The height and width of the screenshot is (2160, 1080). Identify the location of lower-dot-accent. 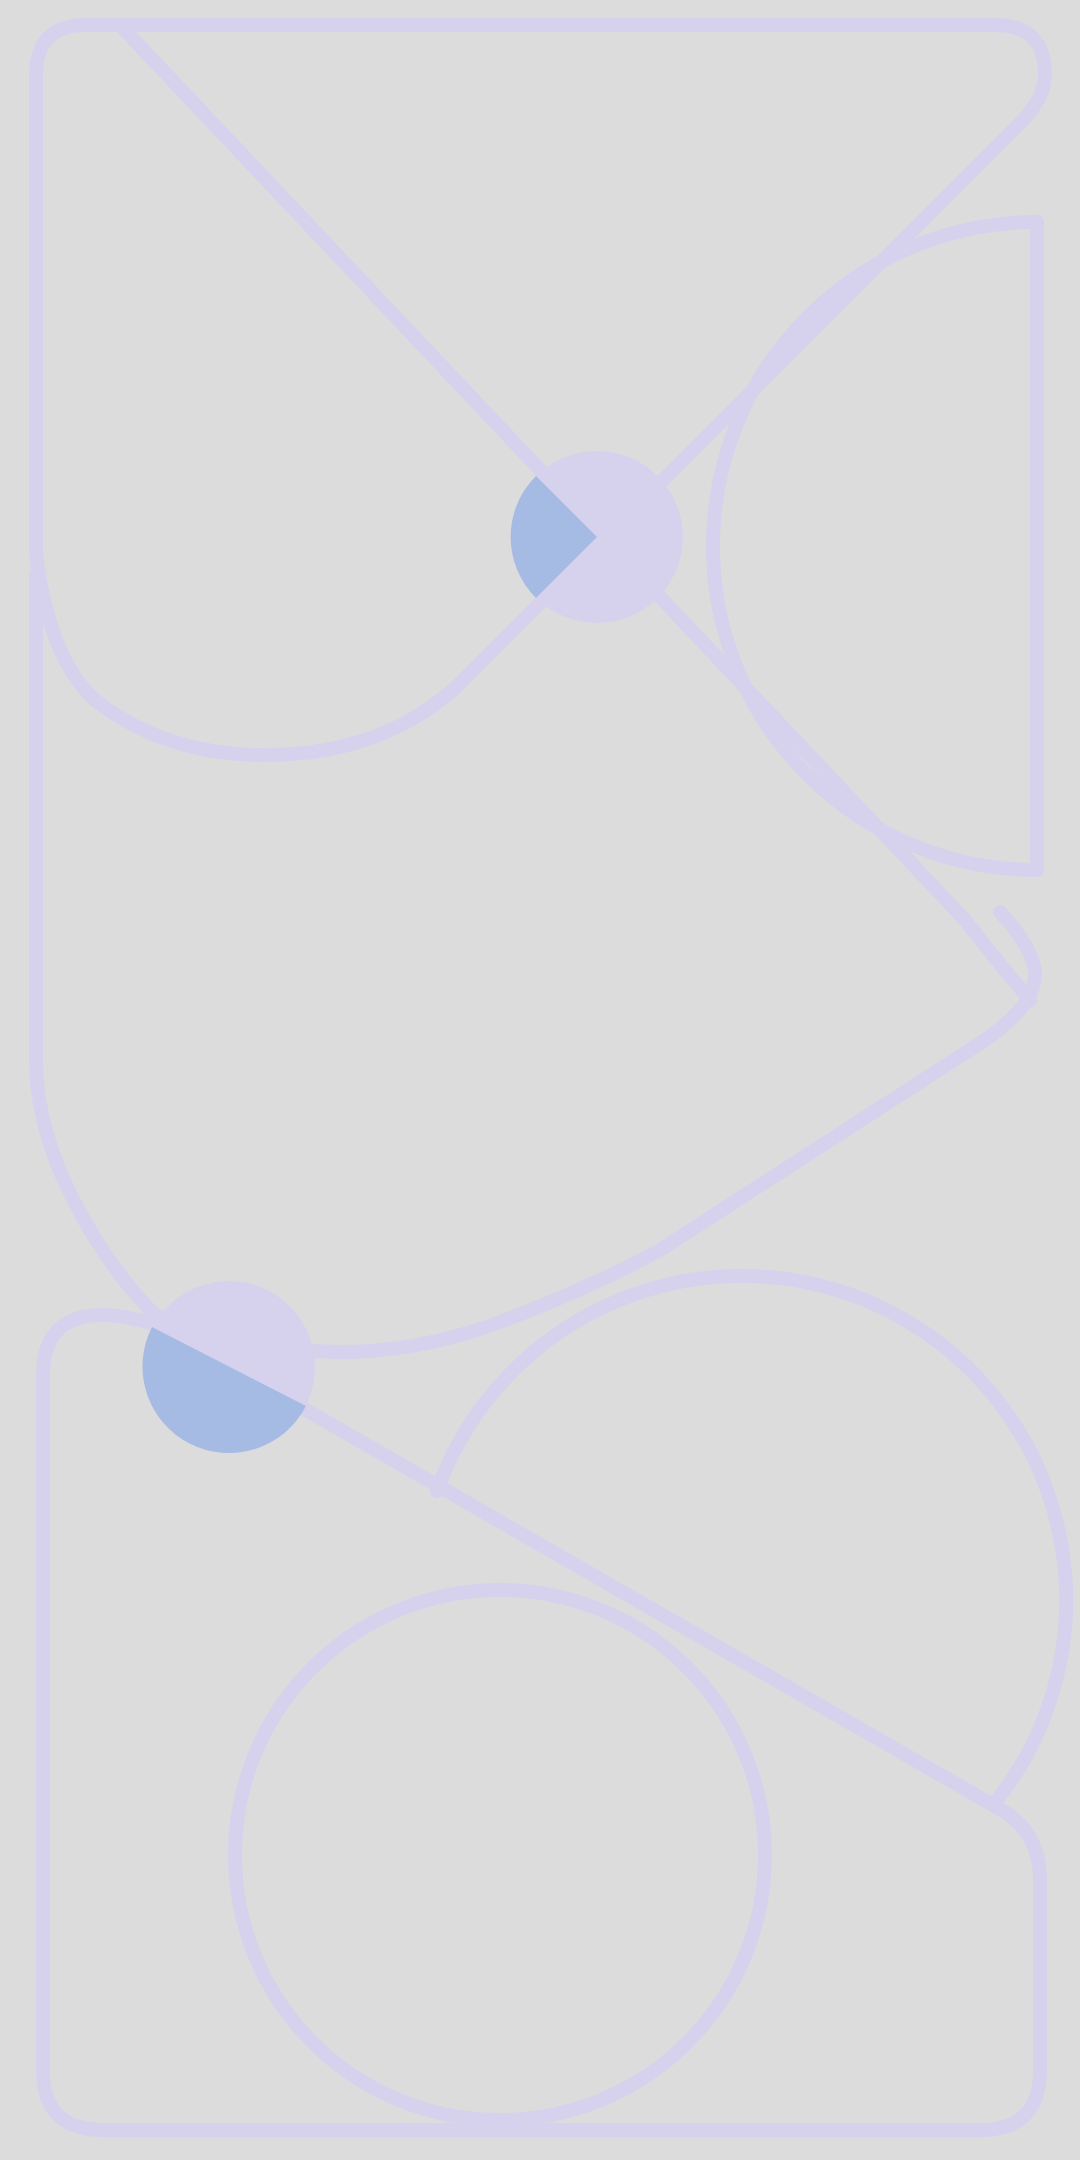
(224, 1390).